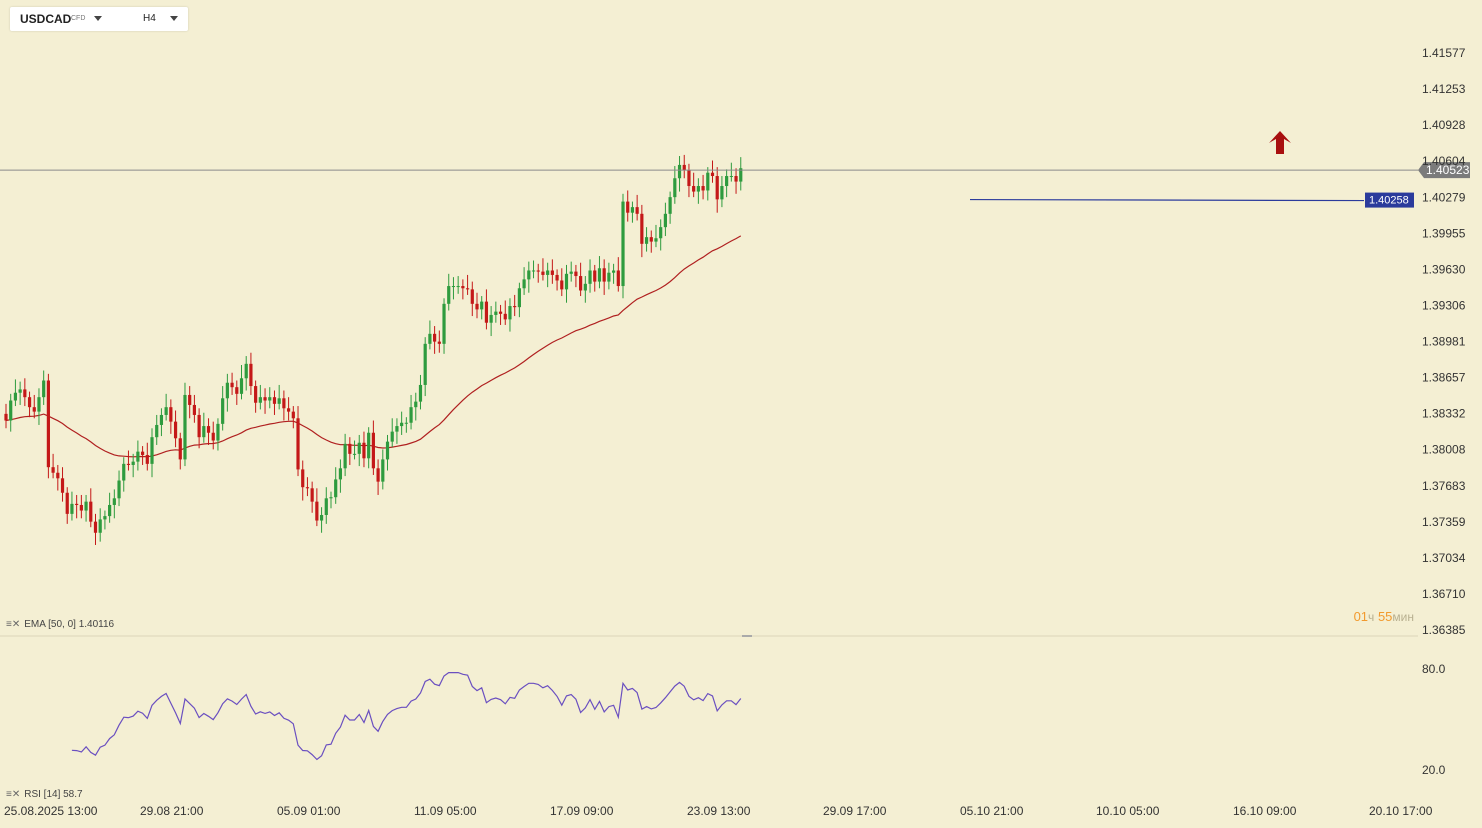  I want to click on time-tick-label: 10.10 05:00, so click(1128, 811).